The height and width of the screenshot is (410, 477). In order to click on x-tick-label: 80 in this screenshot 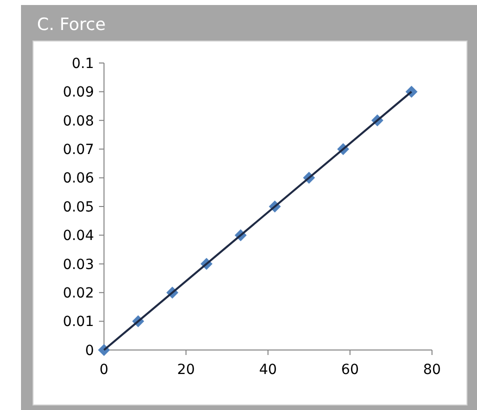, I will do `click(432, 370)`.